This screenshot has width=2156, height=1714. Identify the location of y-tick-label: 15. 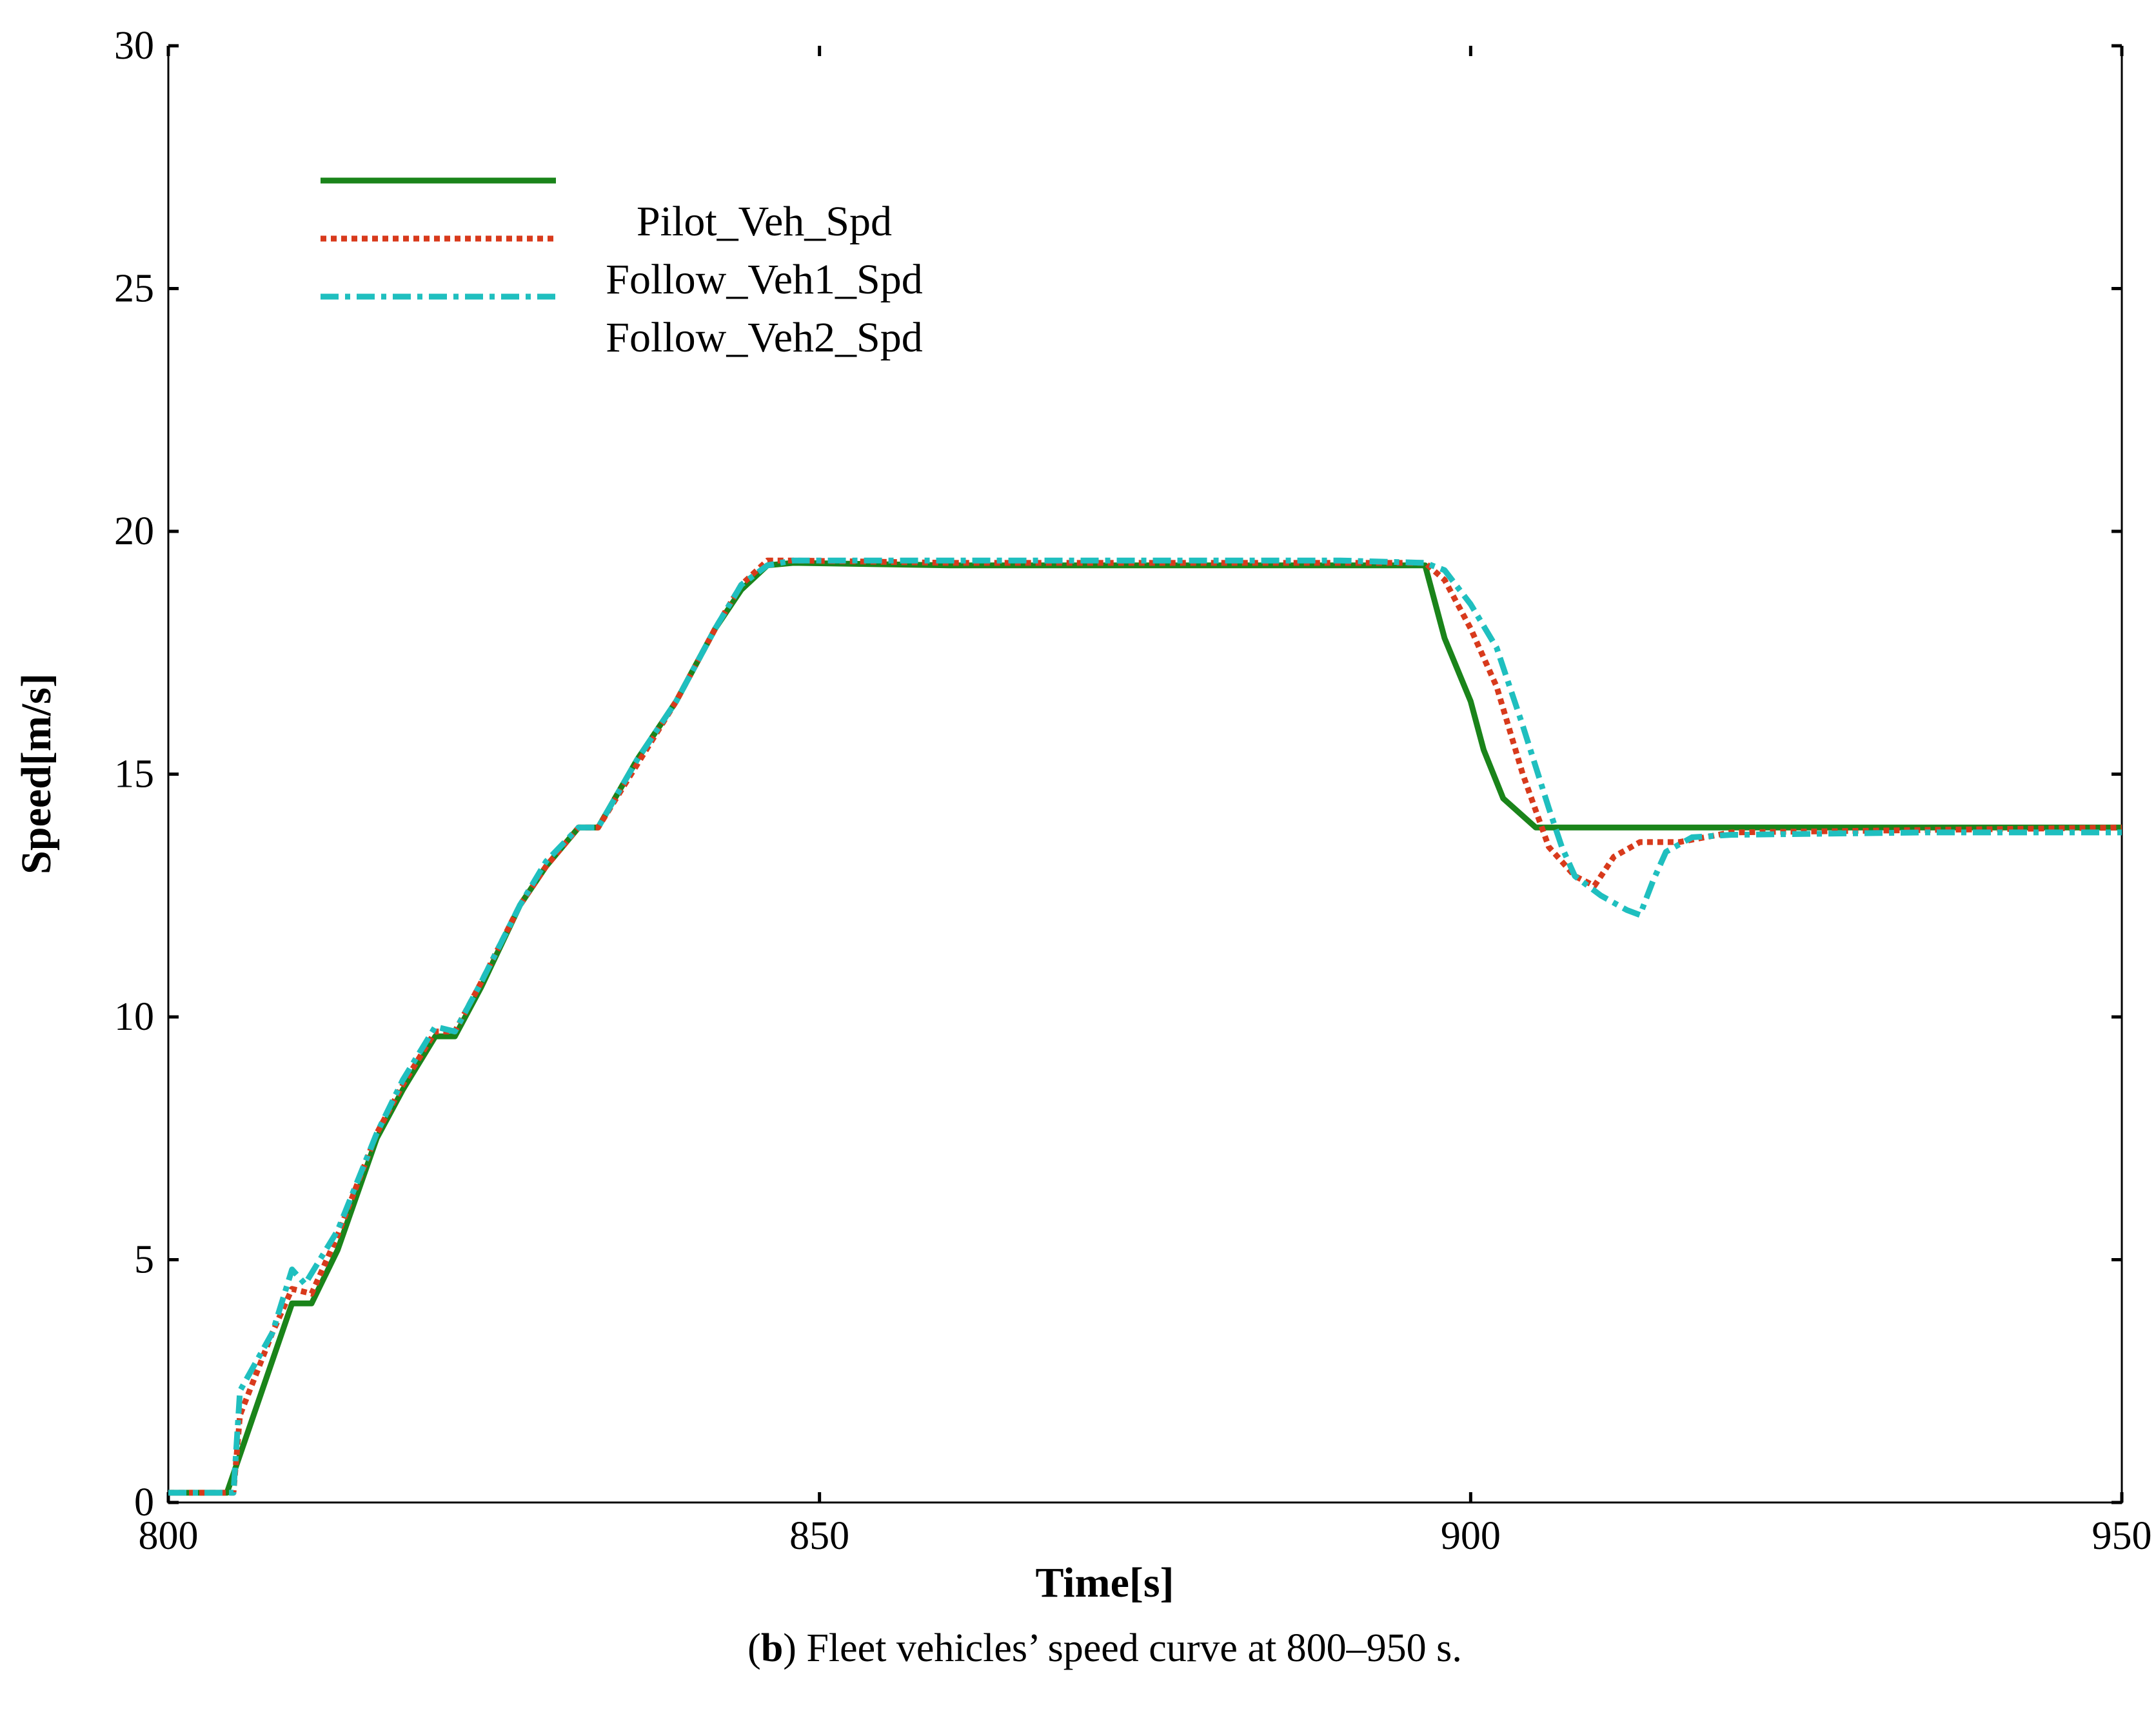
(134, 774).